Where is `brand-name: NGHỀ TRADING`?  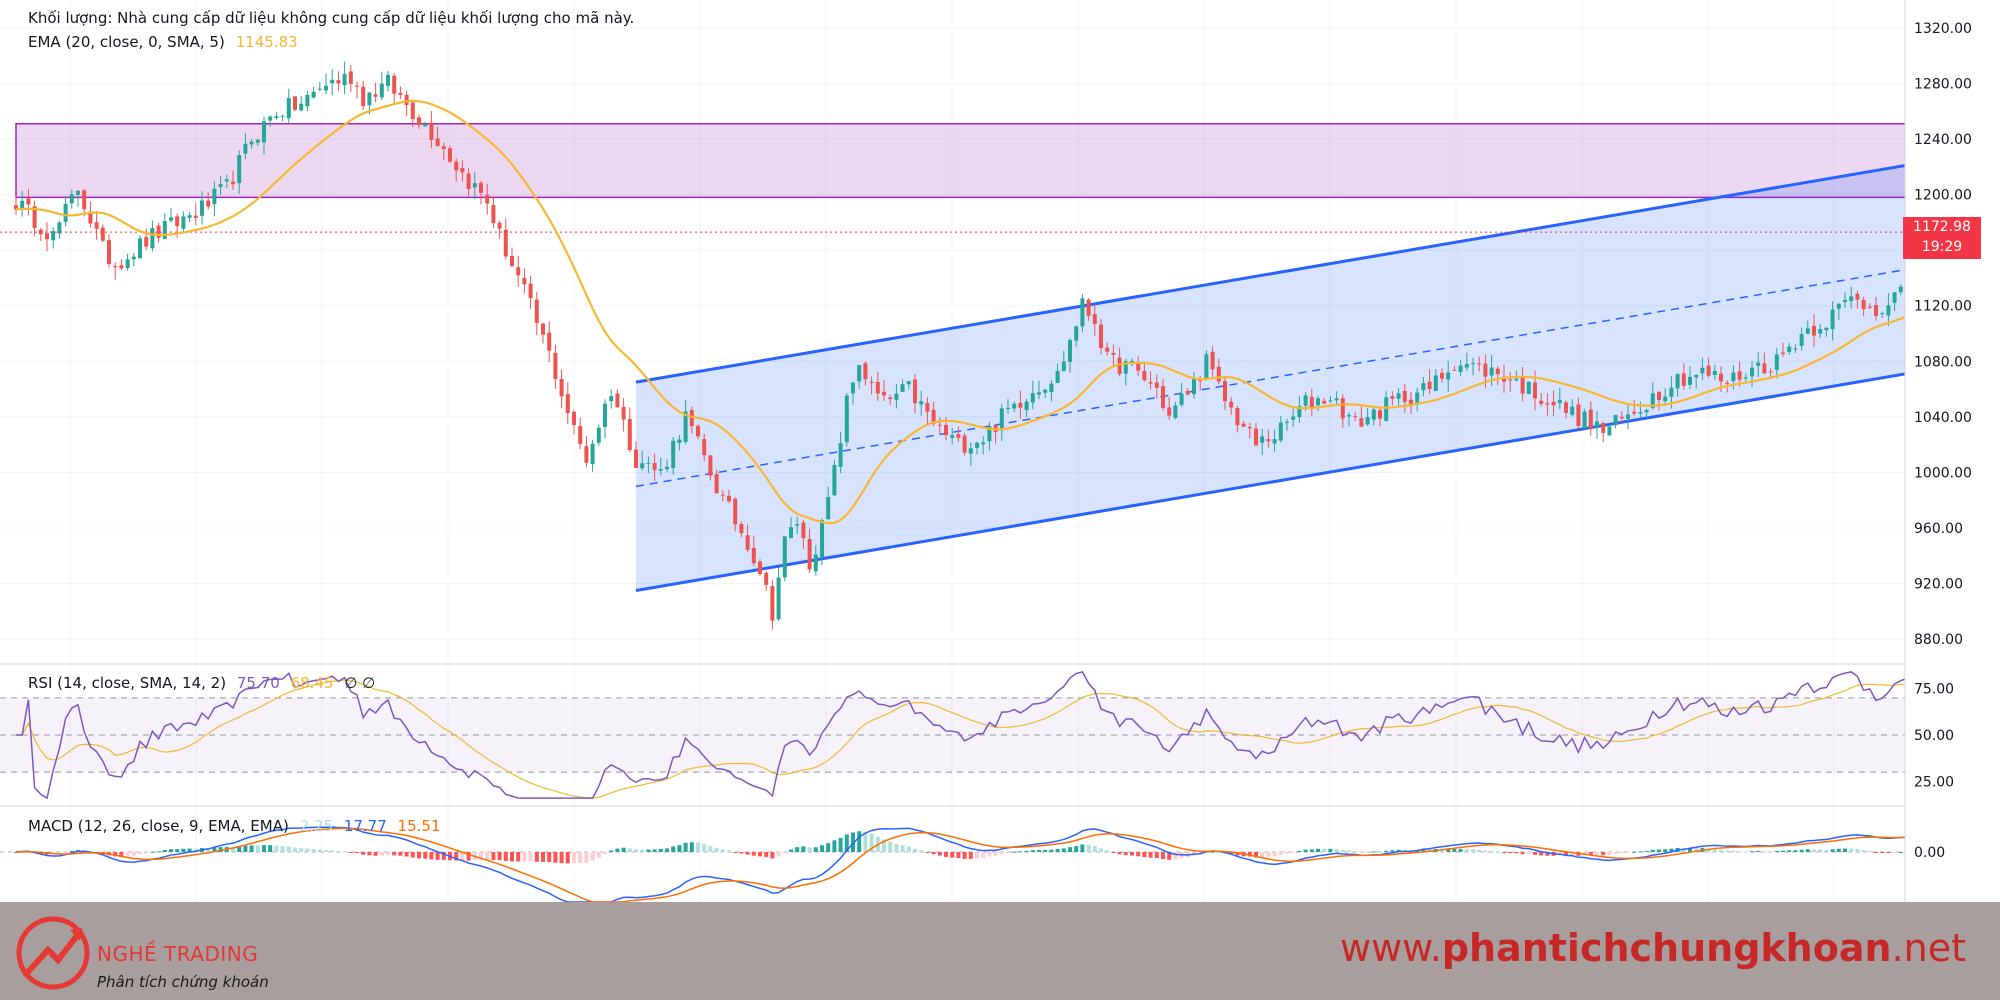
brand-name: NGHỀ TRADING is located at coordinates (178, 954).